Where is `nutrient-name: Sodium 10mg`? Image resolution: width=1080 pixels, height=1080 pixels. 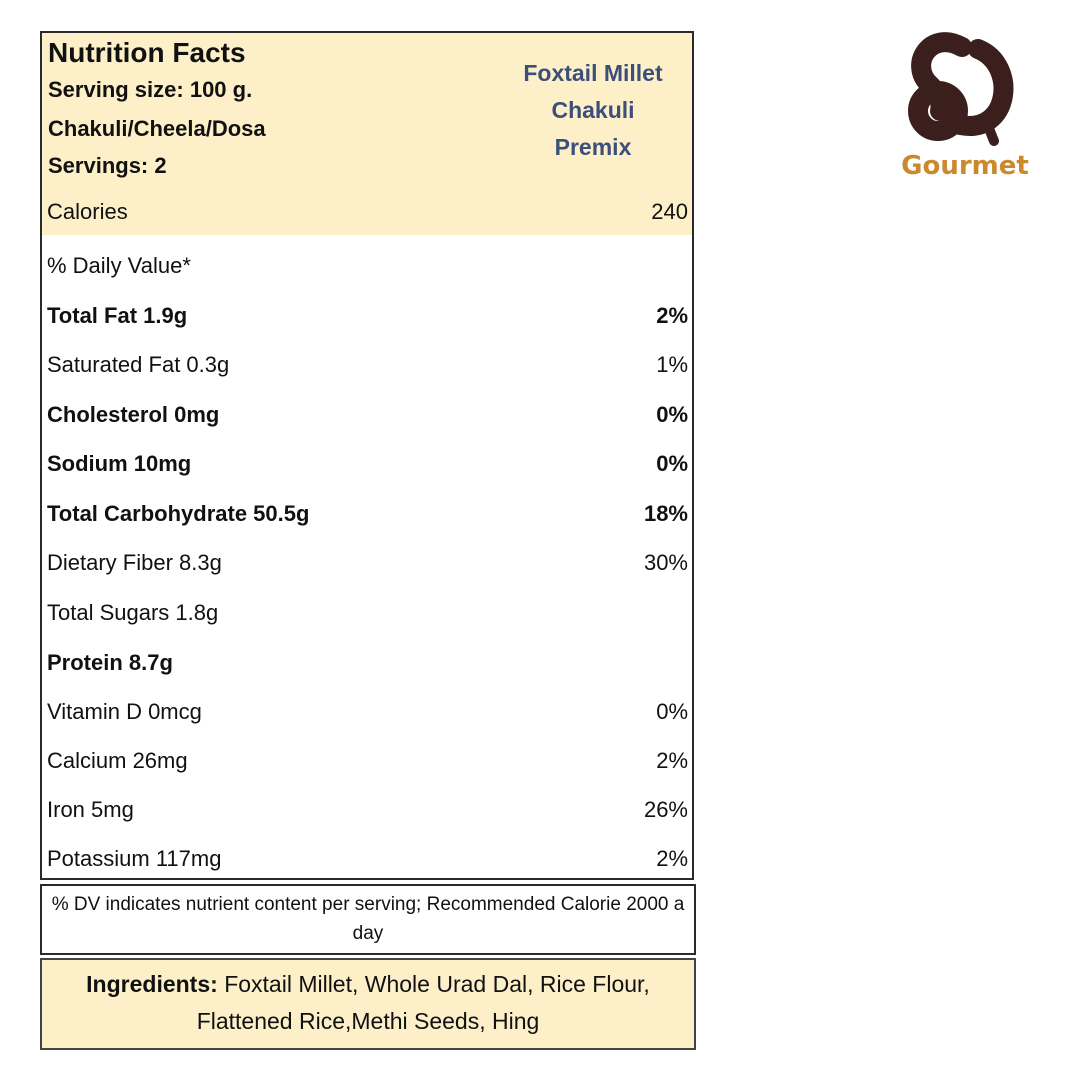 nutrient-name: Sodium 10mg is located at coordinates (119, 463).